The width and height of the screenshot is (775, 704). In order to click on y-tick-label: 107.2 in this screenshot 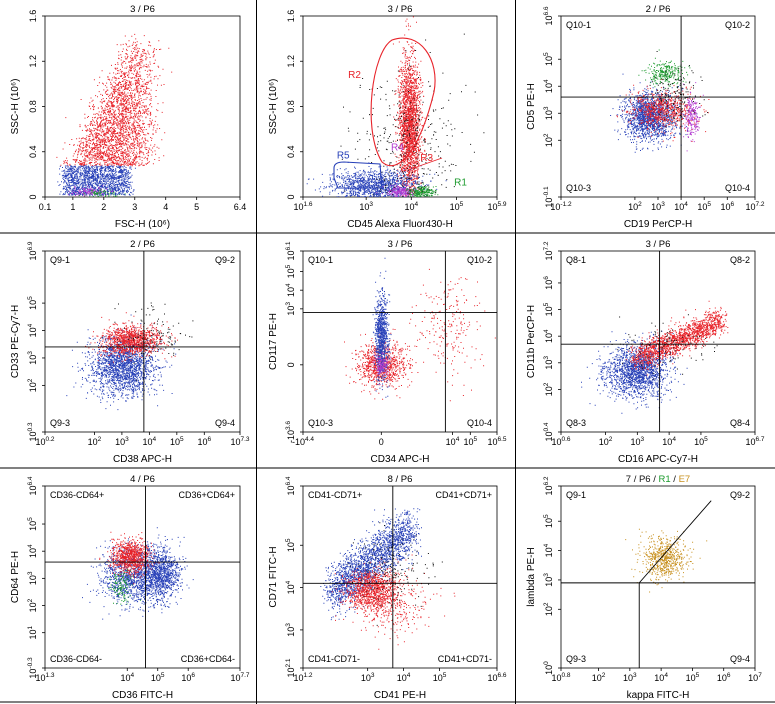, I will do `click(548, 250)`.